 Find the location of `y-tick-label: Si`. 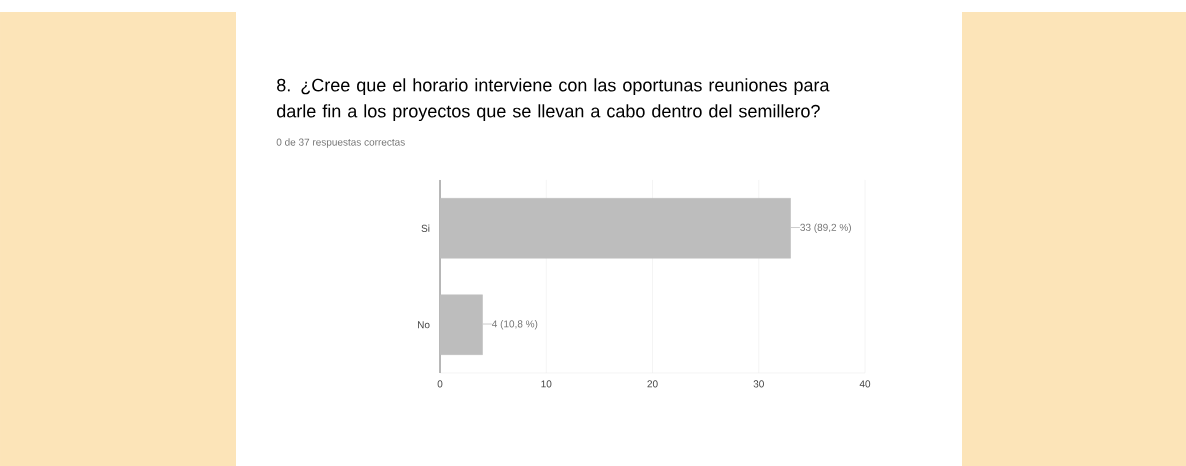

y-tick-label: Si is located at coordinates (425, 228).